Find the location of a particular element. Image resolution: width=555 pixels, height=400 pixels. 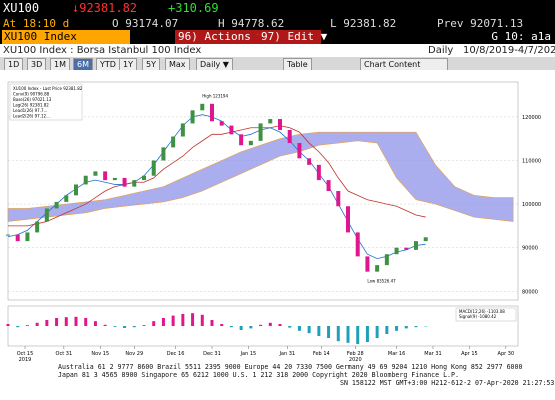

x-tick-label: Dec 31 is located at coordinates (212, 354).